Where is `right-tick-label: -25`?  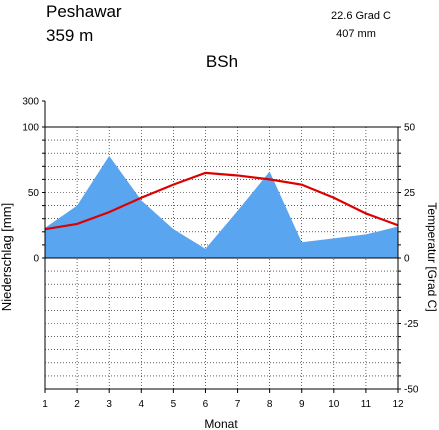
right-tick-label: -25 is located at coordinates (411, 324).